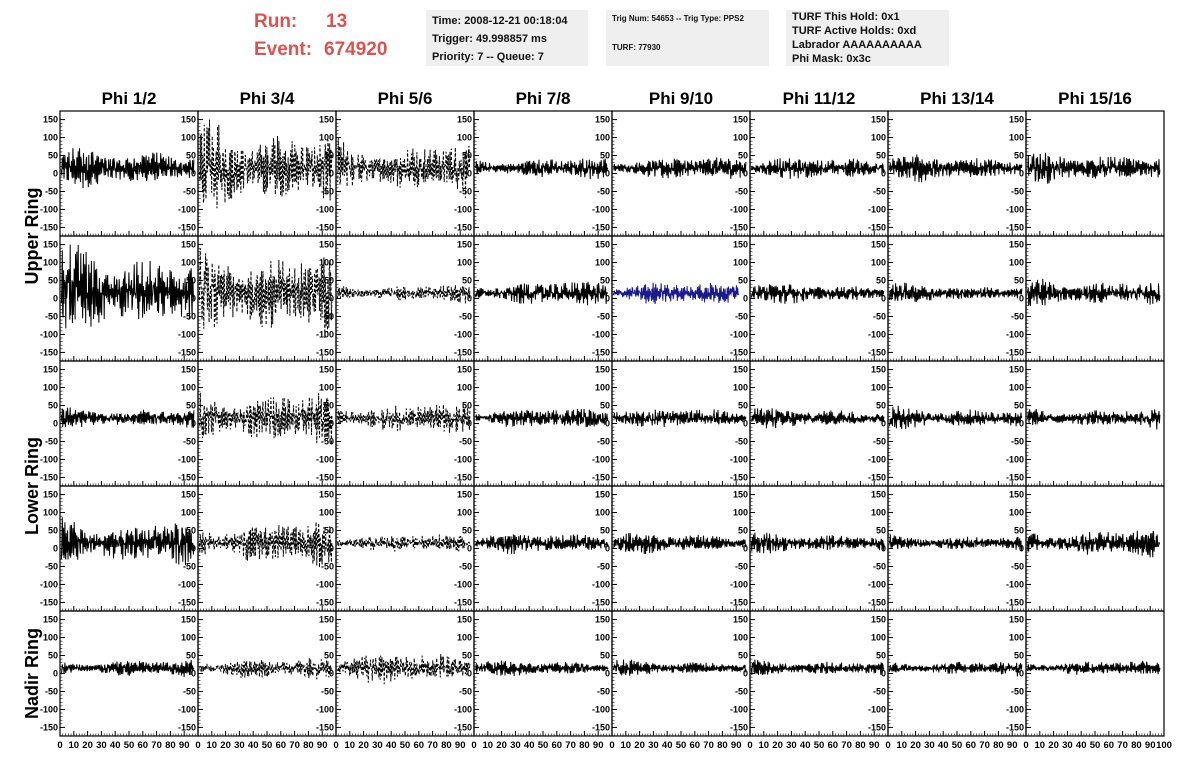  What do you see at coordinates (957, 98) in the screenshot?
I see `column-title: Phi 13/14` at bounding box center [957, 98].